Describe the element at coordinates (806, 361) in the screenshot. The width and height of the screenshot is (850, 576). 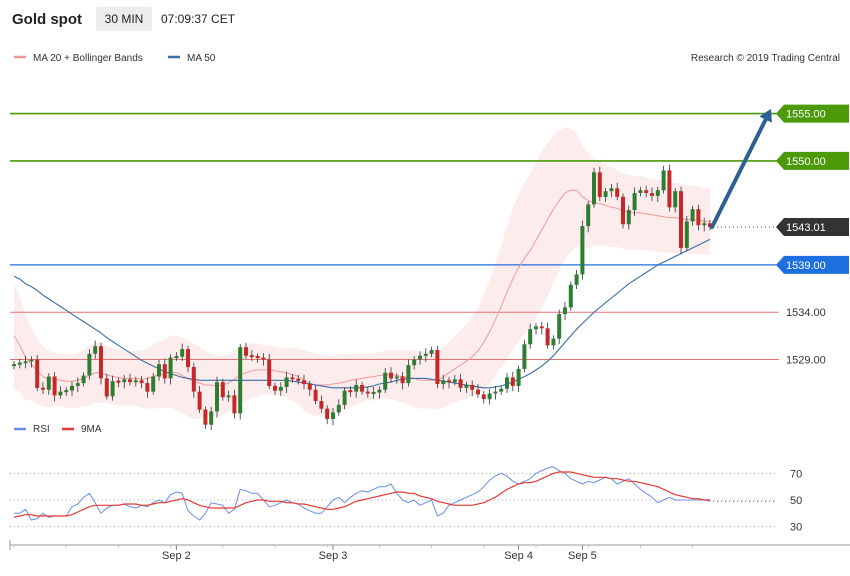
I see `level-label-resistance: 1529.00` at that location.